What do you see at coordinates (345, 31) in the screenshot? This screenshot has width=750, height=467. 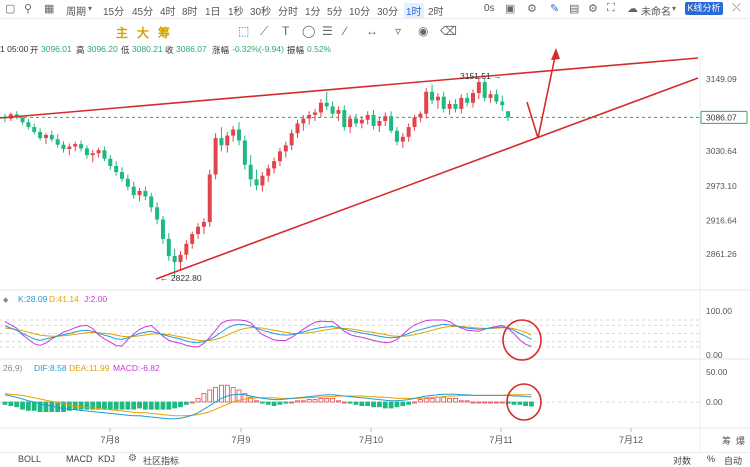 I see `channel-tool-icon: ∕` at bounding box center [345, 31].